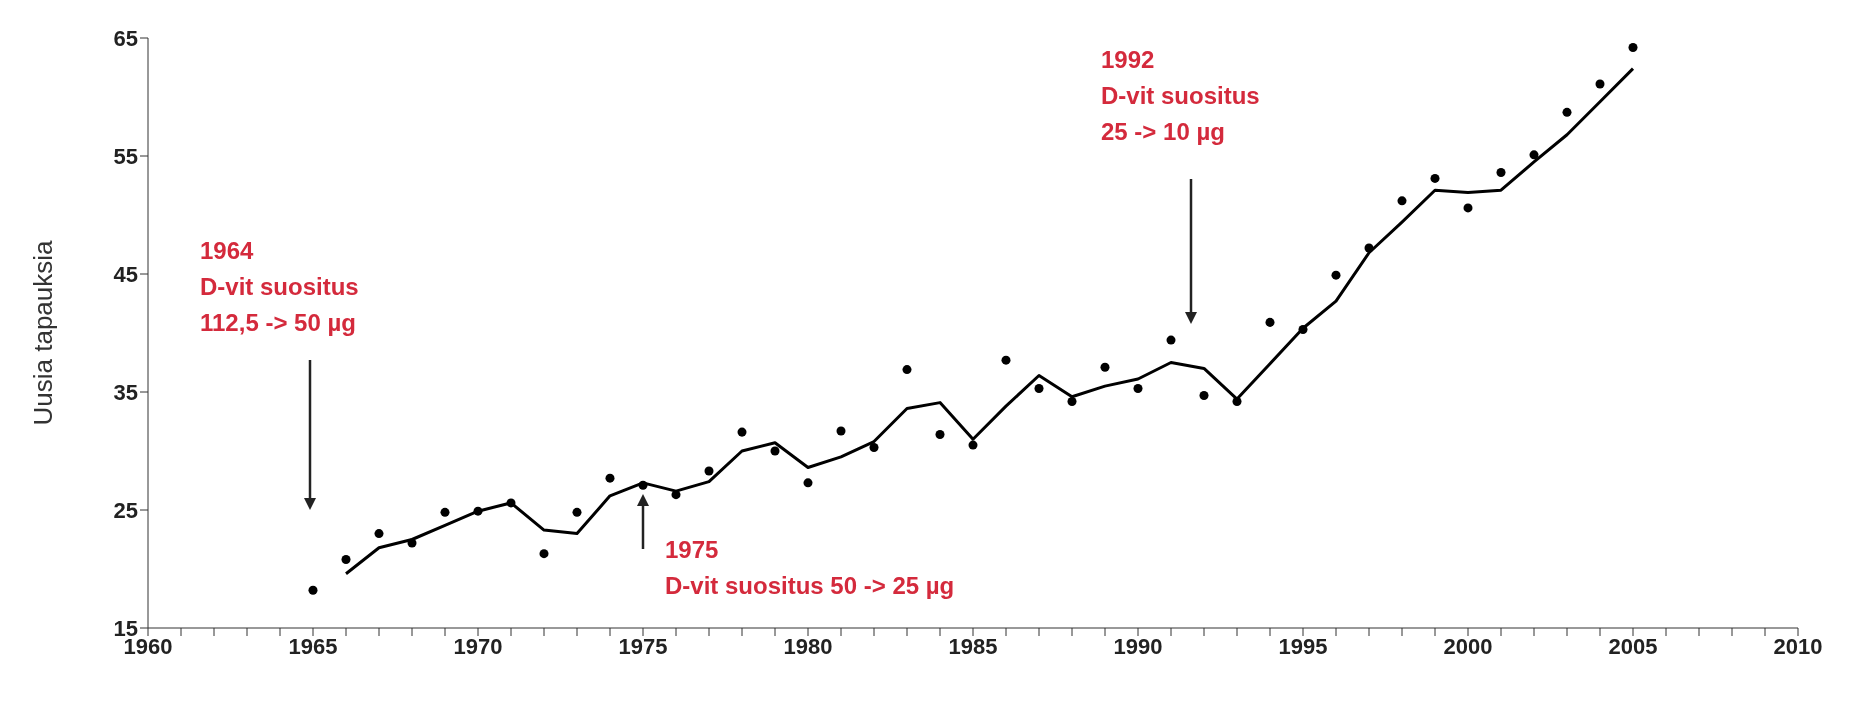  What do you see at coordinates (478, 646) in the screenshot?
I see `x-tick-label: 1970` at bounding box center [478, 646].